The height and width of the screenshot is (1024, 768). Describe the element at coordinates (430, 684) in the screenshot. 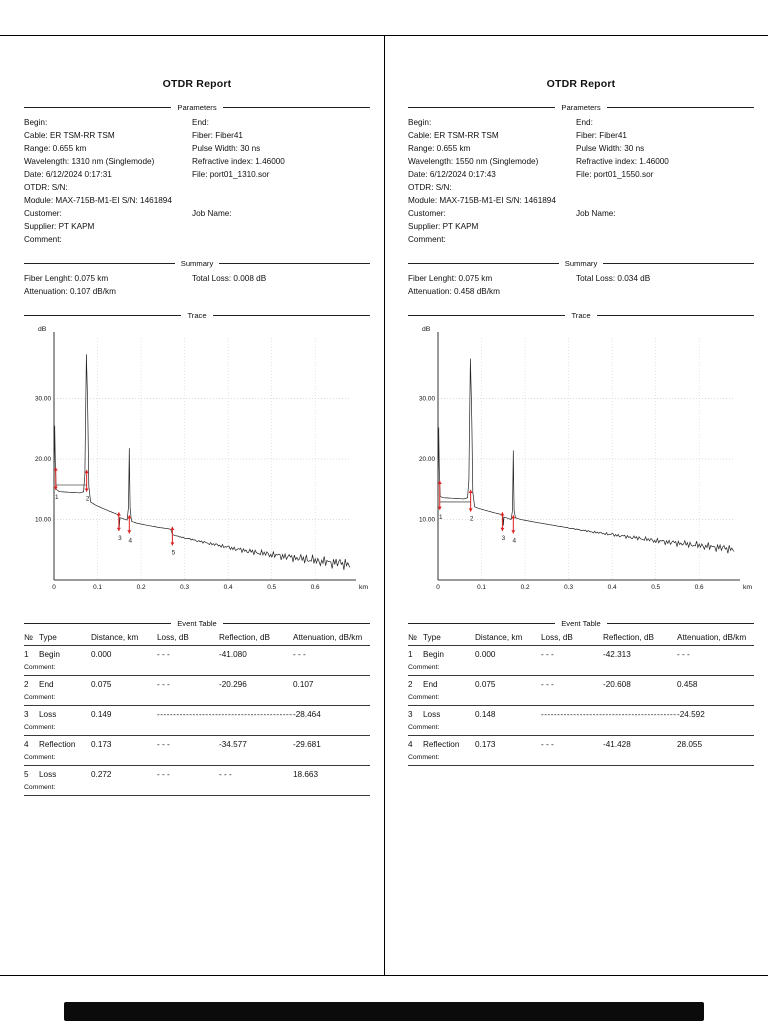

I see `event-type: End` at that location.